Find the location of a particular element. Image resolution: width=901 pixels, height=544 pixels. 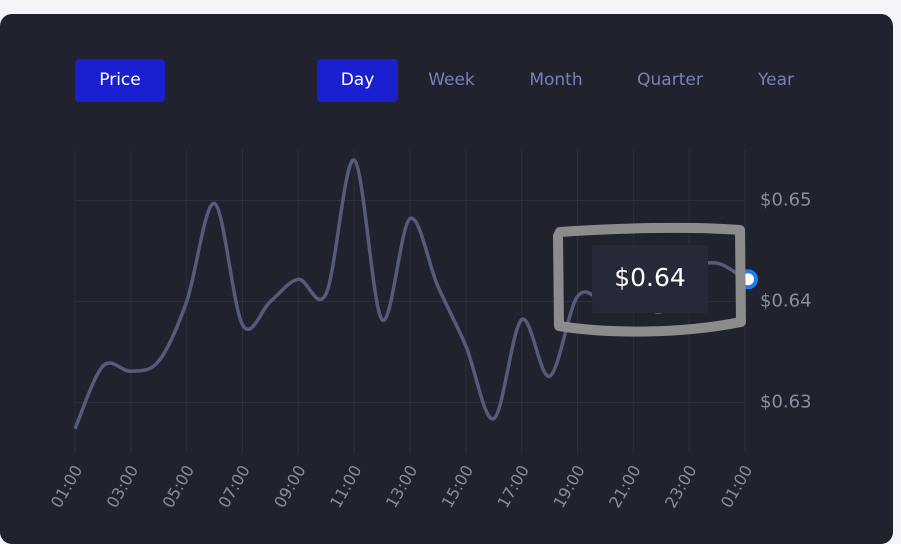

x-tick-label: 09:00 is located at coordinates (290, 486).